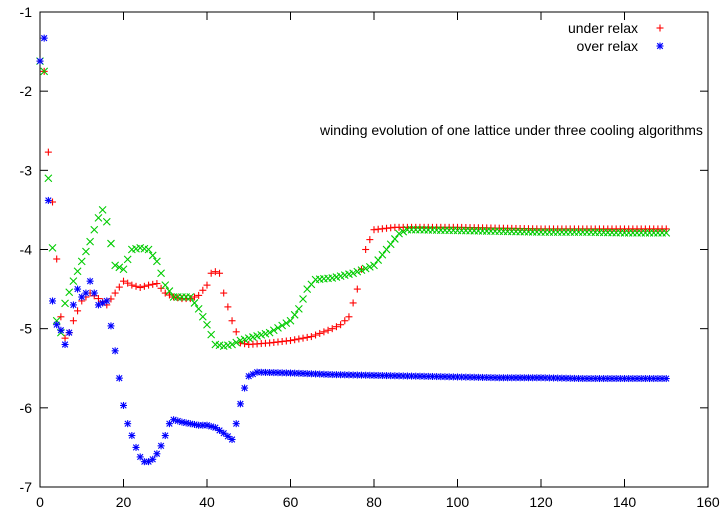  What do you see at coordinates (26, 250) in the screenshot?
I see `y-tick-label: -4` at bounding box center [26, 250].